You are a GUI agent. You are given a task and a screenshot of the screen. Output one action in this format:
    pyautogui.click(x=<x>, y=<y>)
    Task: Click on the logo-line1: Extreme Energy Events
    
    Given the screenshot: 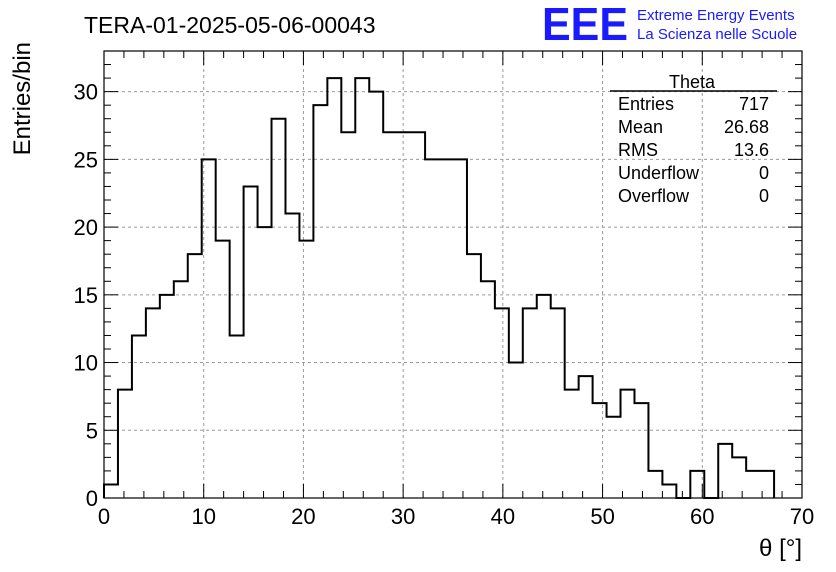 What is the action you would take?
    pyautogui.click(x=716, y=15)
    